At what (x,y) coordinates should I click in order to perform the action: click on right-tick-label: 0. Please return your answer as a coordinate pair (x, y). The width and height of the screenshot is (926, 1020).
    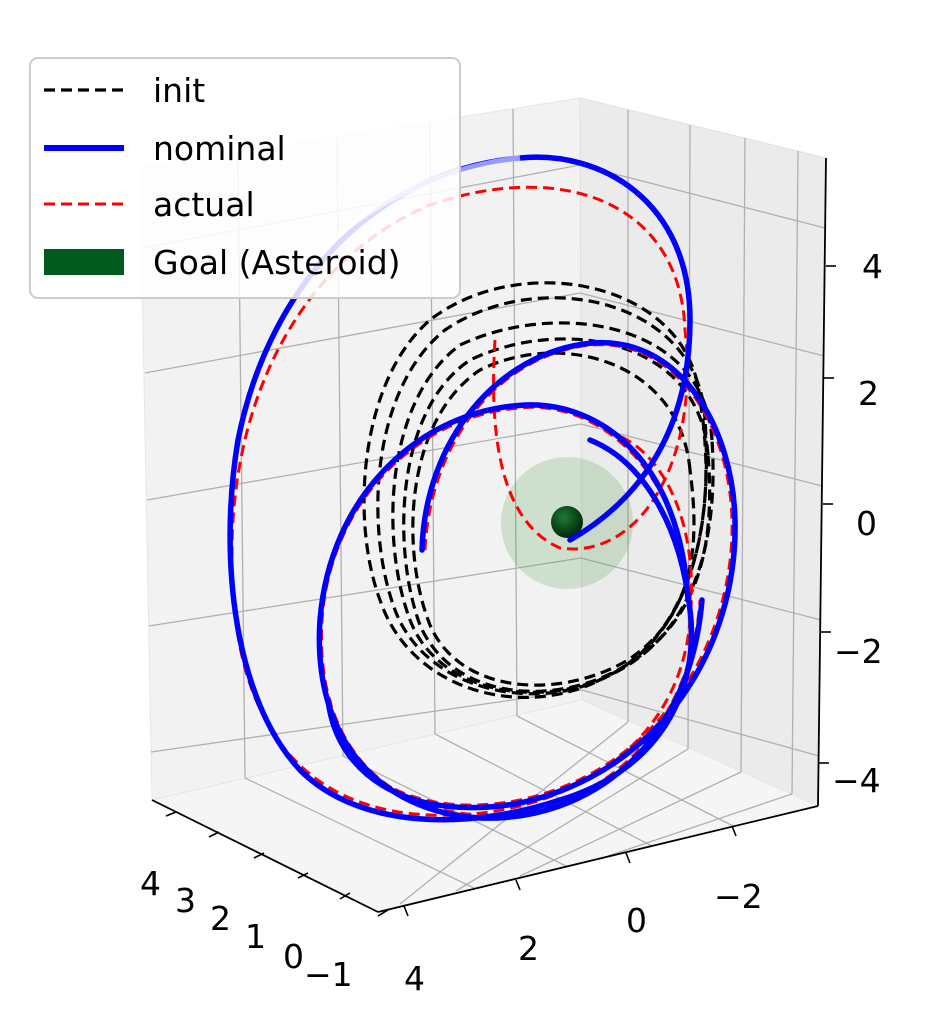
    Looking at the image, I should click on (636, 920).